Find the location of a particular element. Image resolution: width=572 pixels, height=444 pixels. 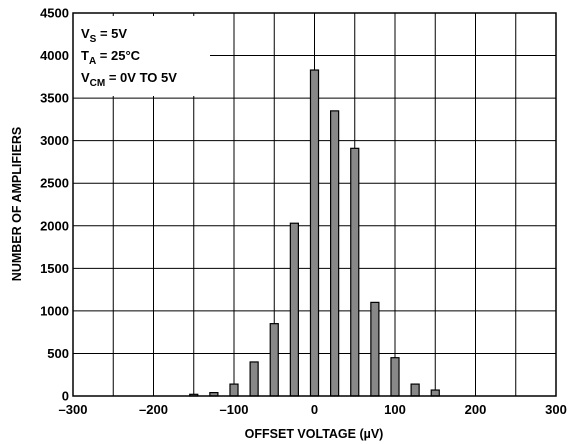

y-tick-label: 1500 is located at coordinates (54, 268).